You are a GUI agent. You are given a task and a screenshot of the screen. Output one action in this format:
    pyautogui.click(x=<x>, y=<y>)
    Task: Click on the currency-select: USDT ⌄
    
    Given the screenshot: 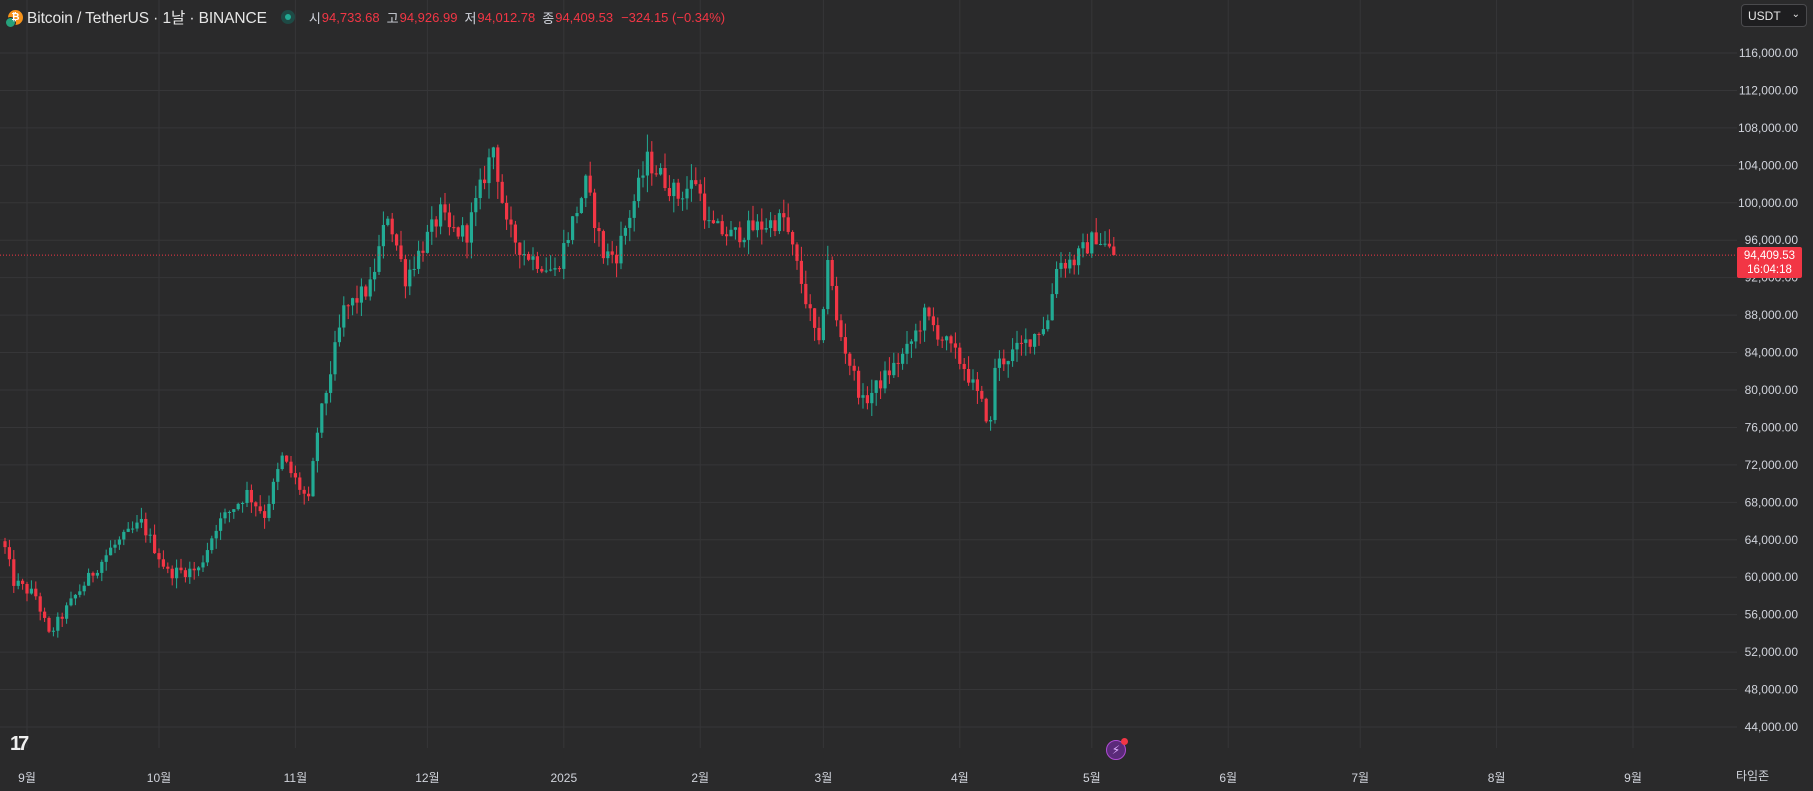 What is the action you would take?
    pyautogui.click(x=1774, y=15)
    